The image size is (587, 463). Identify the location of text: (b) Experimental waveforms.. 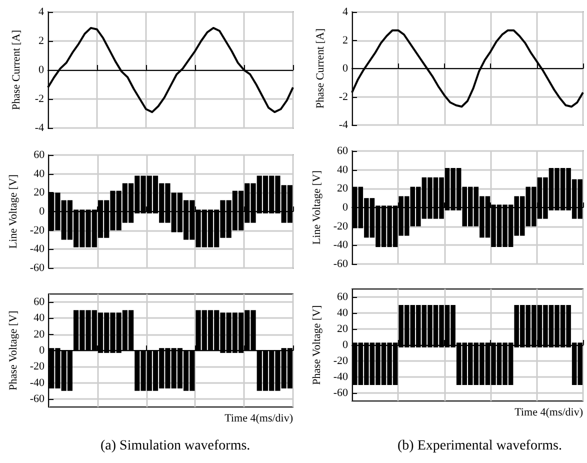
(480, 446).